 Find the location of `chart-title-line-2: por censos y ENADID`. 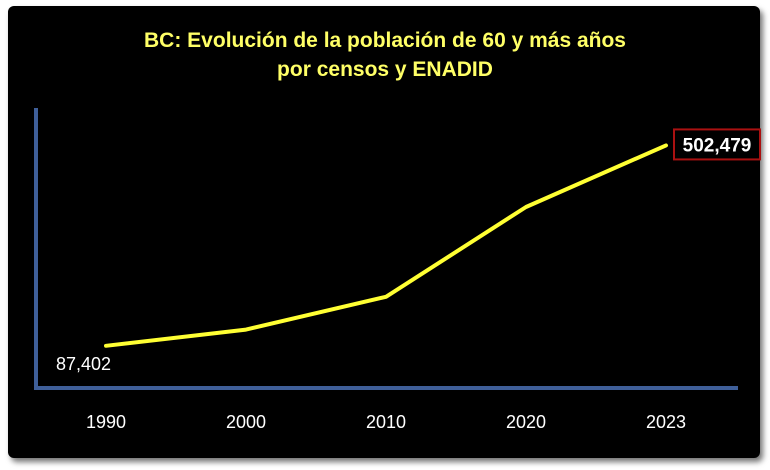

chart-title-line-2: por censos y ENADID is located at coordinates (385, 69).